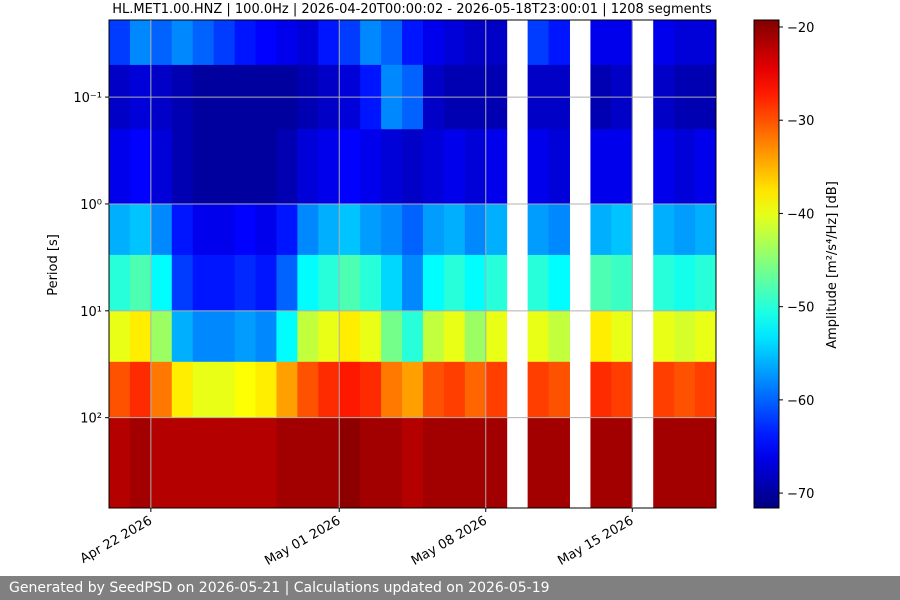  What do you see at coordinates (766, 264) in the screenshot?
I see `colorbar` at bounding box center [766, 264].